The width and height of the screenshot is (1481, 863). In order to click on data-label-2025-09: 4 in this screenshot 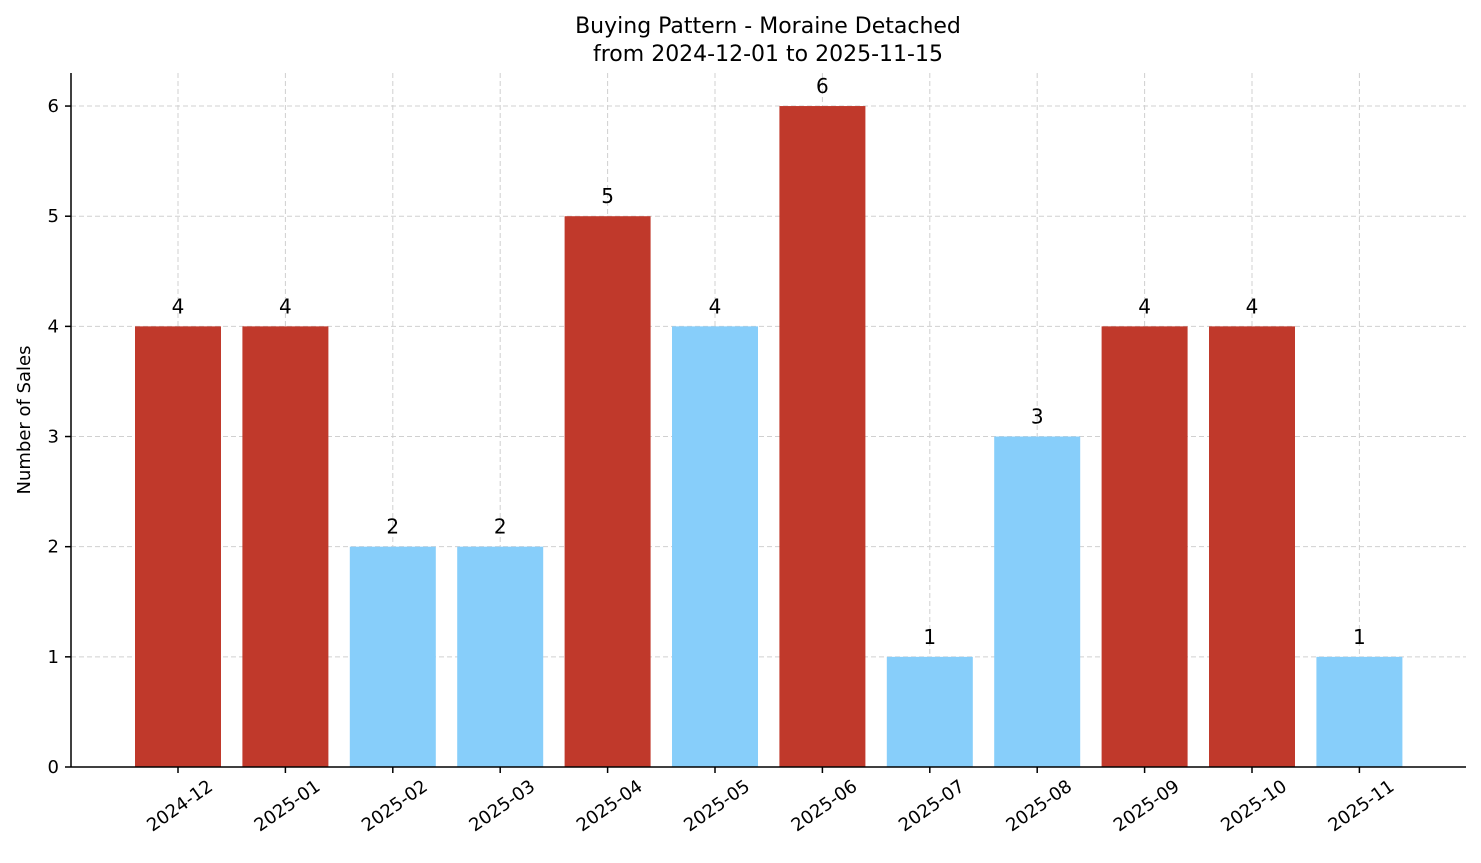, I will do `click(1144, 306)`.